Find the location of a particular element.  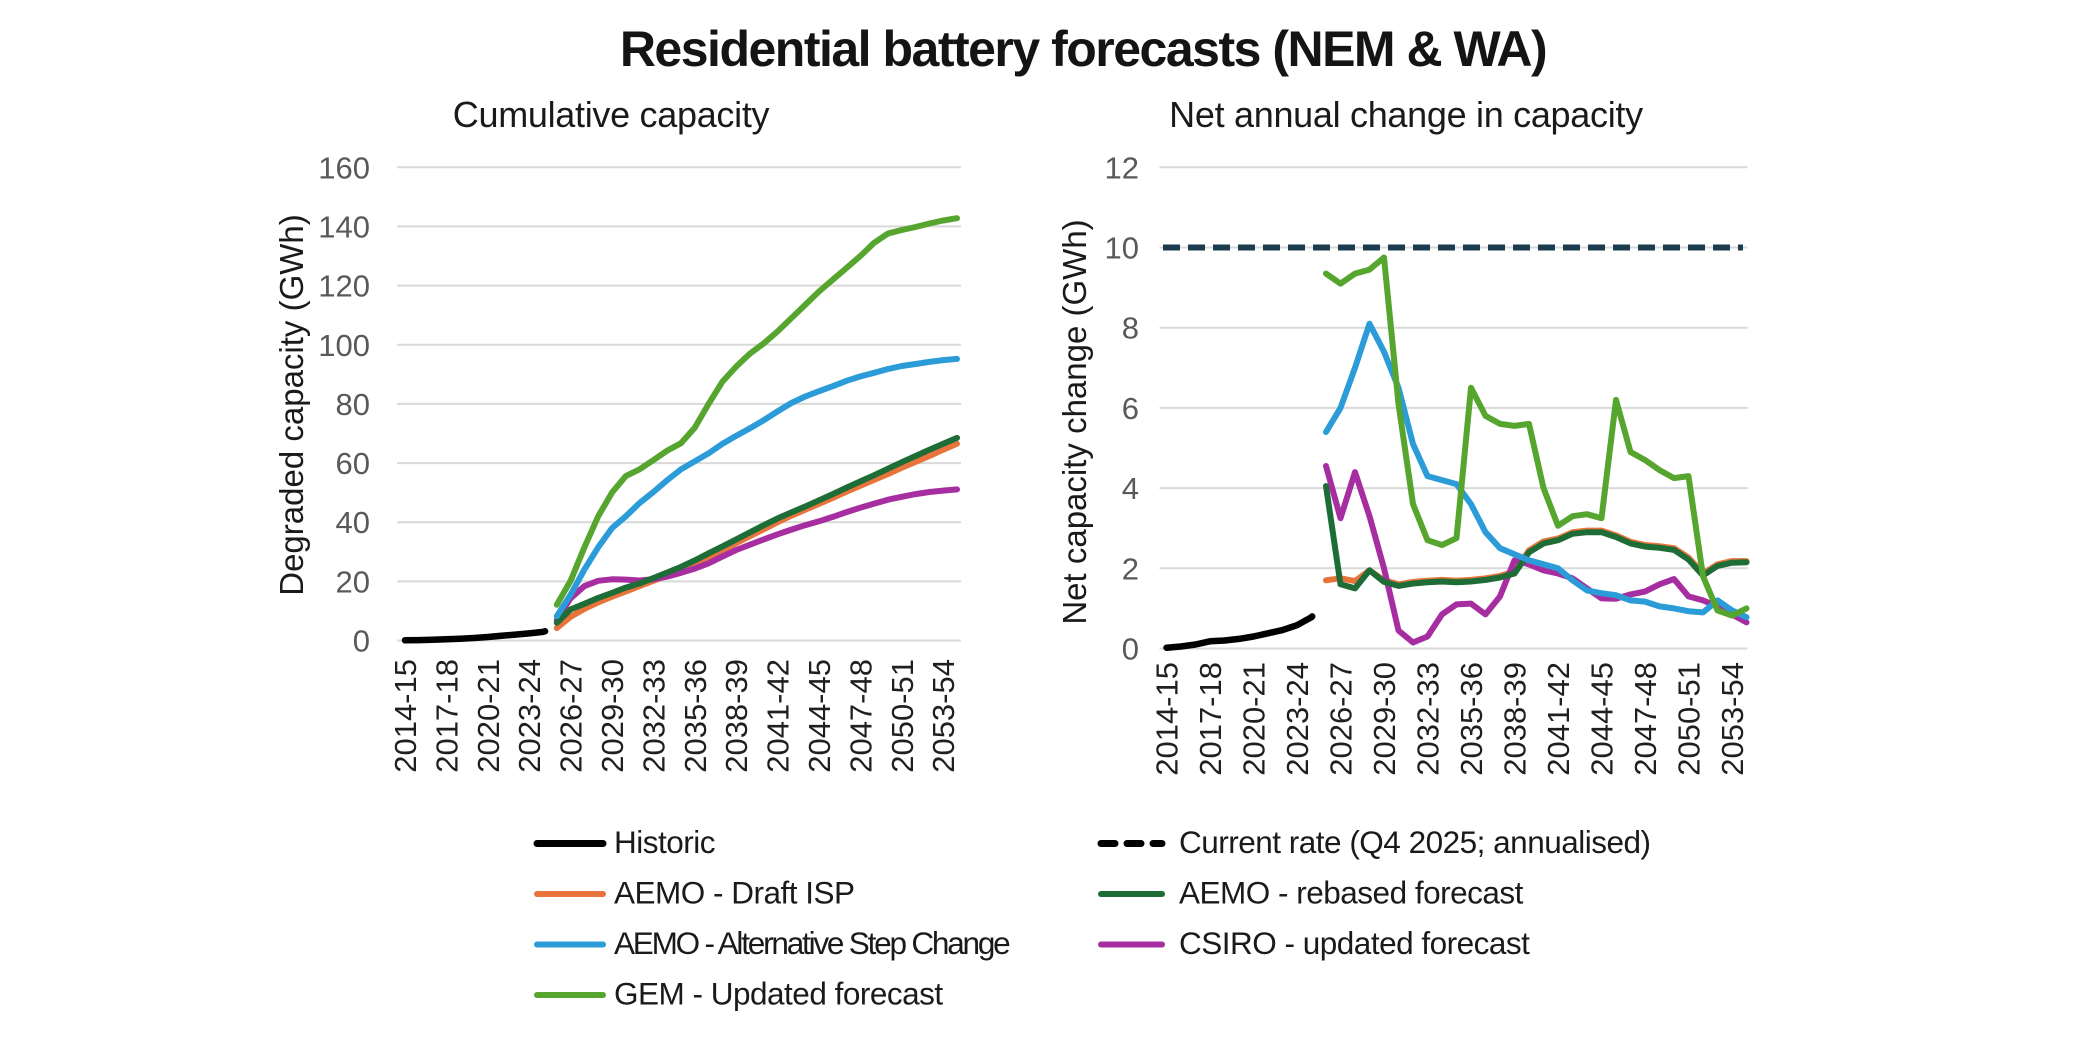

svg-text: 20 is located at coordinates (353, 581).